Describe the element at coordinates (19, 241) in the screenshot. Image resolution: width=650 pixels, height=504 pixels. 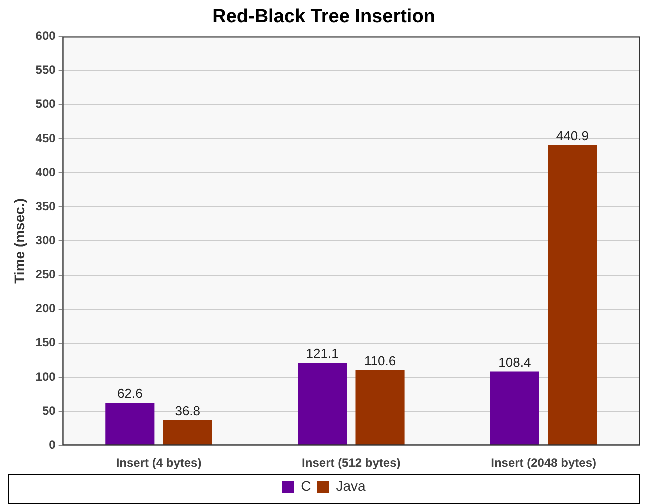
I see `y-axis-title: Time (msec.)` at that location.